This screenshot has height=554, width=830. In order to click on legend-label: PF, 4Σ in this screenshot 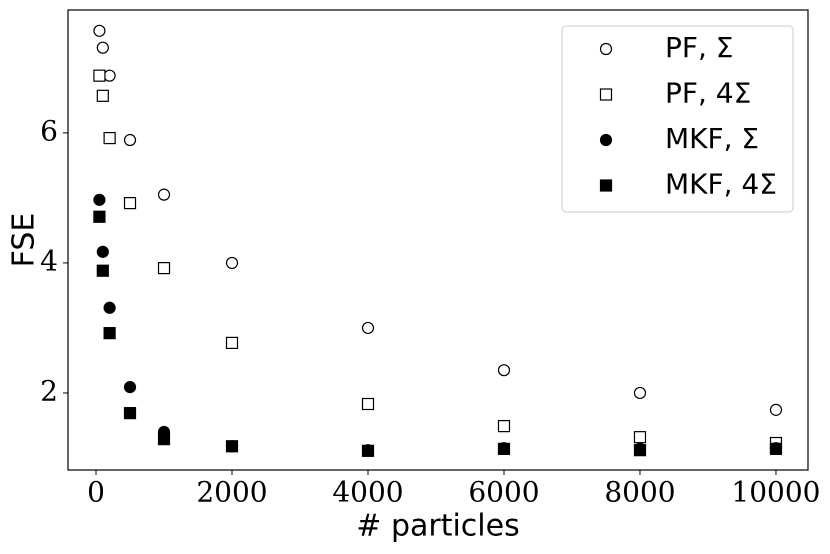, I will do `click(708, 93)`.